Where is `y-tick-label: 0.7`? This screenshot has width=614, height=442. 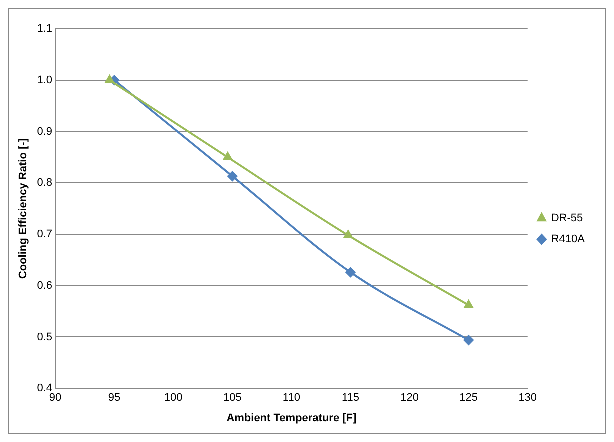
y-tick-label: 0.7 is located at coordinates (44, 234).